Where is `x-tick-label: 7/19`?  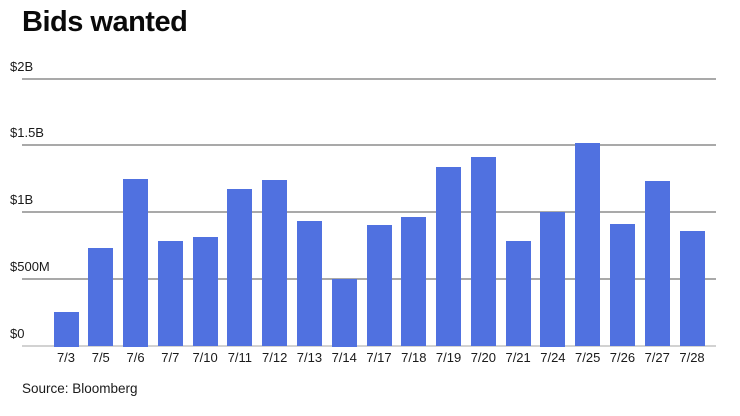
x-tick-label: 7/19 is located at coordinates (448, 357).